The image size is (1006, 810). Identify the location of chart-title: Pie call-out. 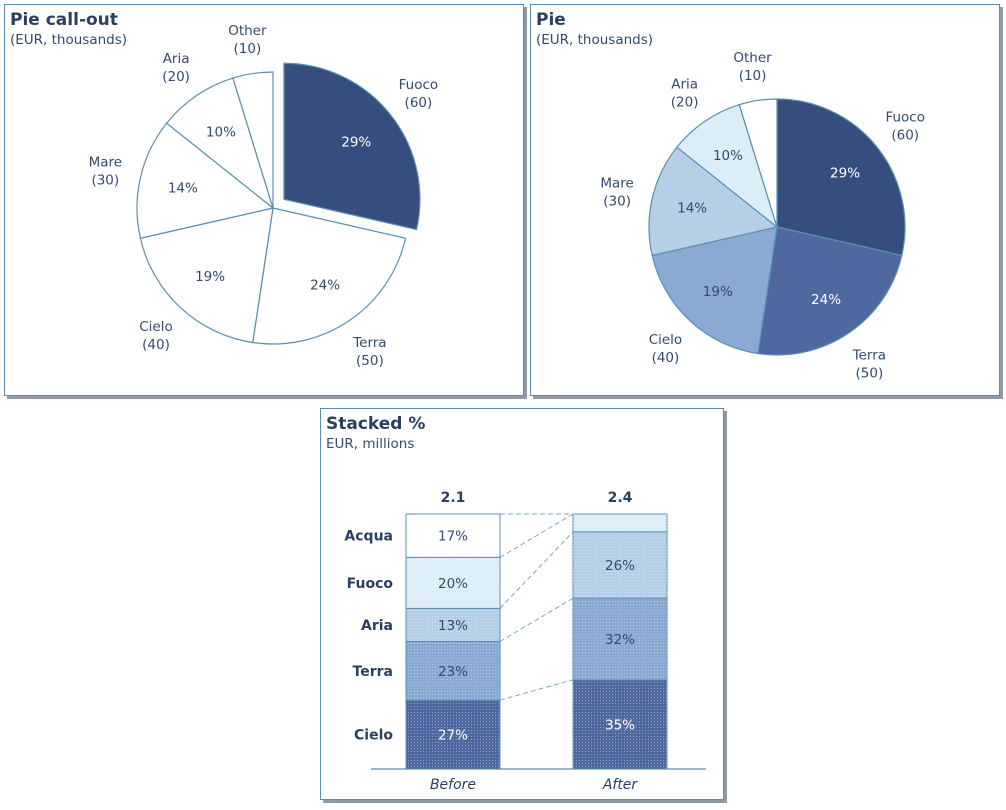
(64, 20).